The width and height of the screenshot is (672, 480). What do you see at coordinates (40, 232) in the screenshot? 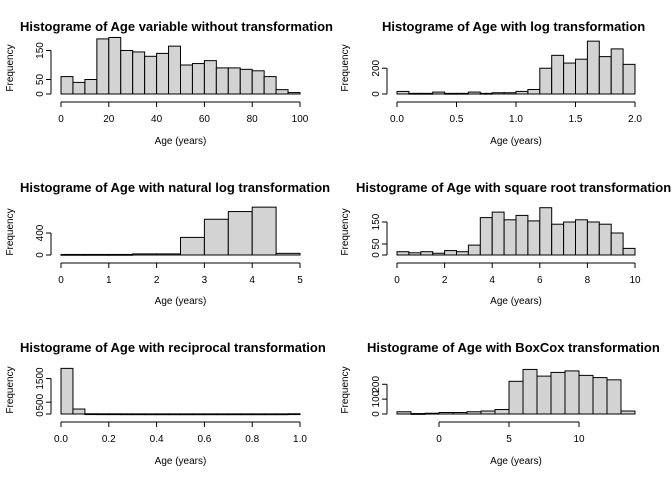
I see `y-tick-label: 400` at bounding box center [40, 232].